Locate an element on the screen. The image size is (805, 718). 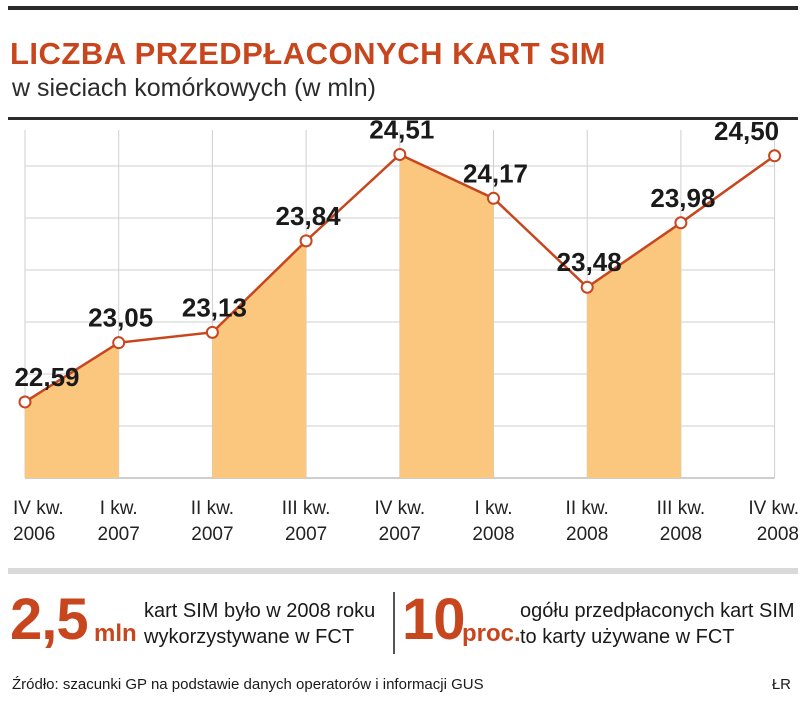
value-label: 24,51 is located at coordinates (401, 132).